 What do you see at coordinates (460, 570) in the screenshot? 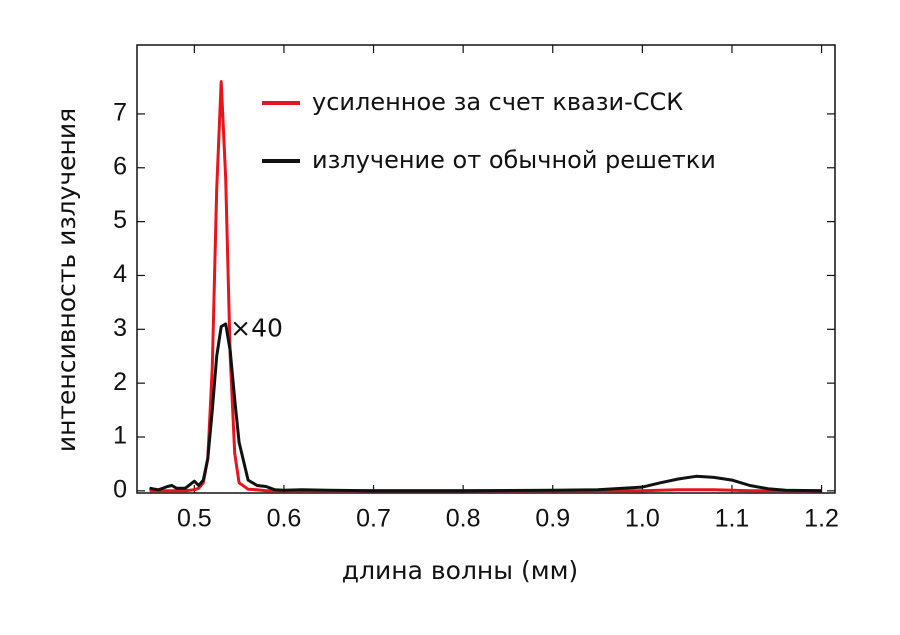
I see `x-axis-label: длина волны (мм)` at bounding box center [460, 570].